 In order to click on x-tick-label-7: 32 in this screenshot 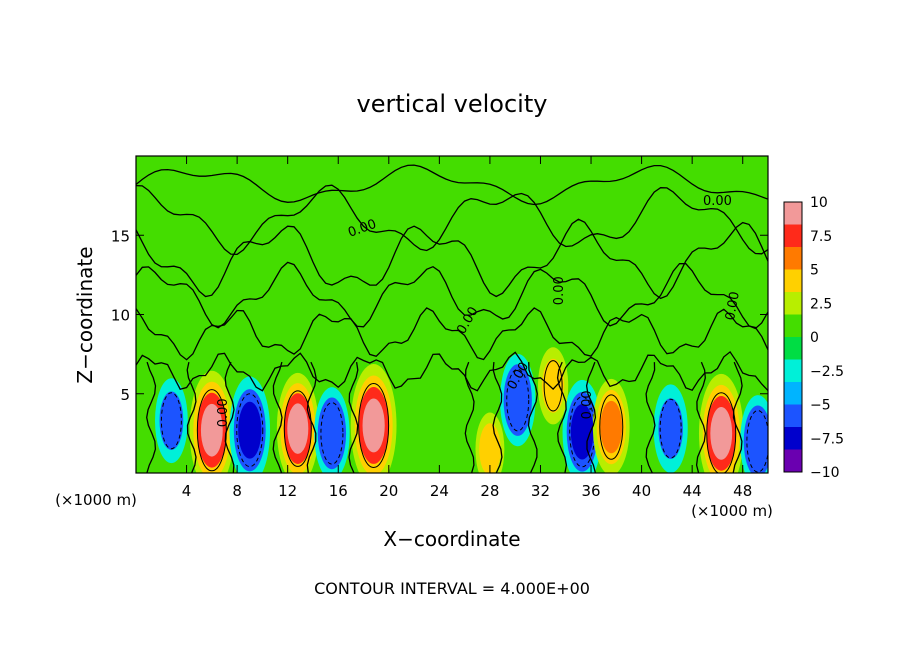, I will do `click(540, 491)`.